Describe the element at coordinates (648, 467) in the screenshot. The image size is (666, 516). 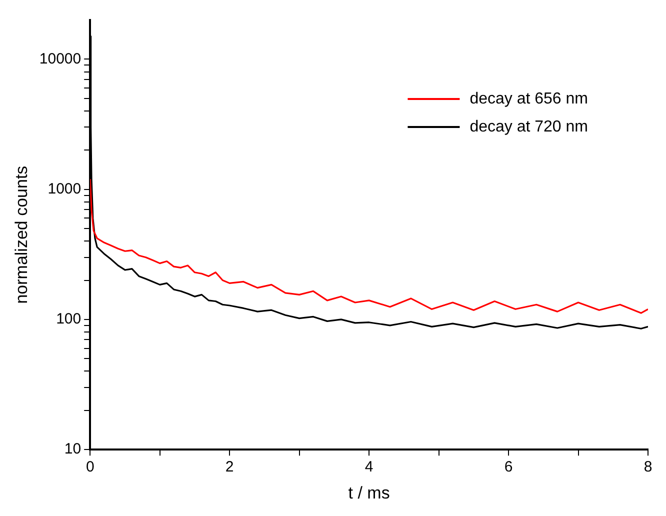
I see `x-tick-label: 8` at that location.